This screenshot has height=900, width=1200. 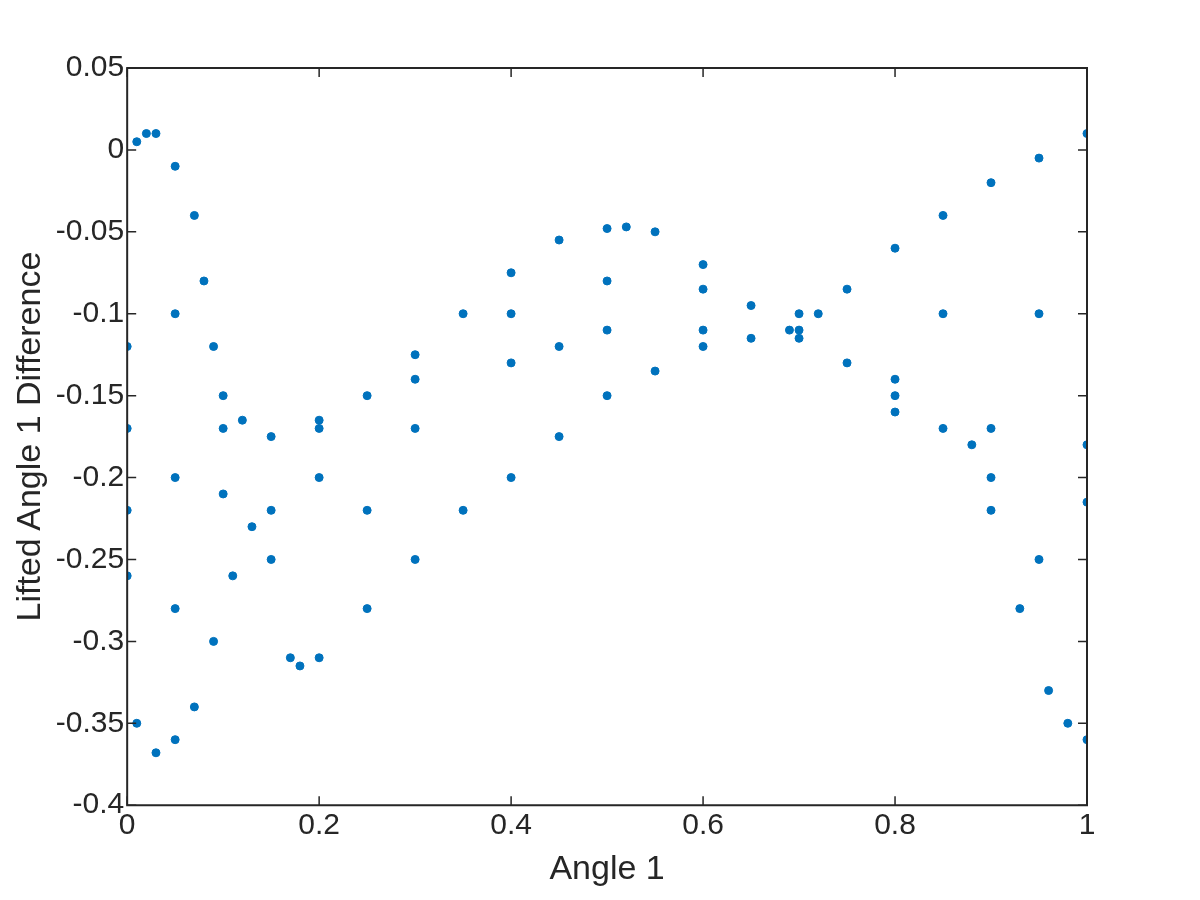 I want to click on x-axis-title: Angle 1, so click(x=607, y=866).